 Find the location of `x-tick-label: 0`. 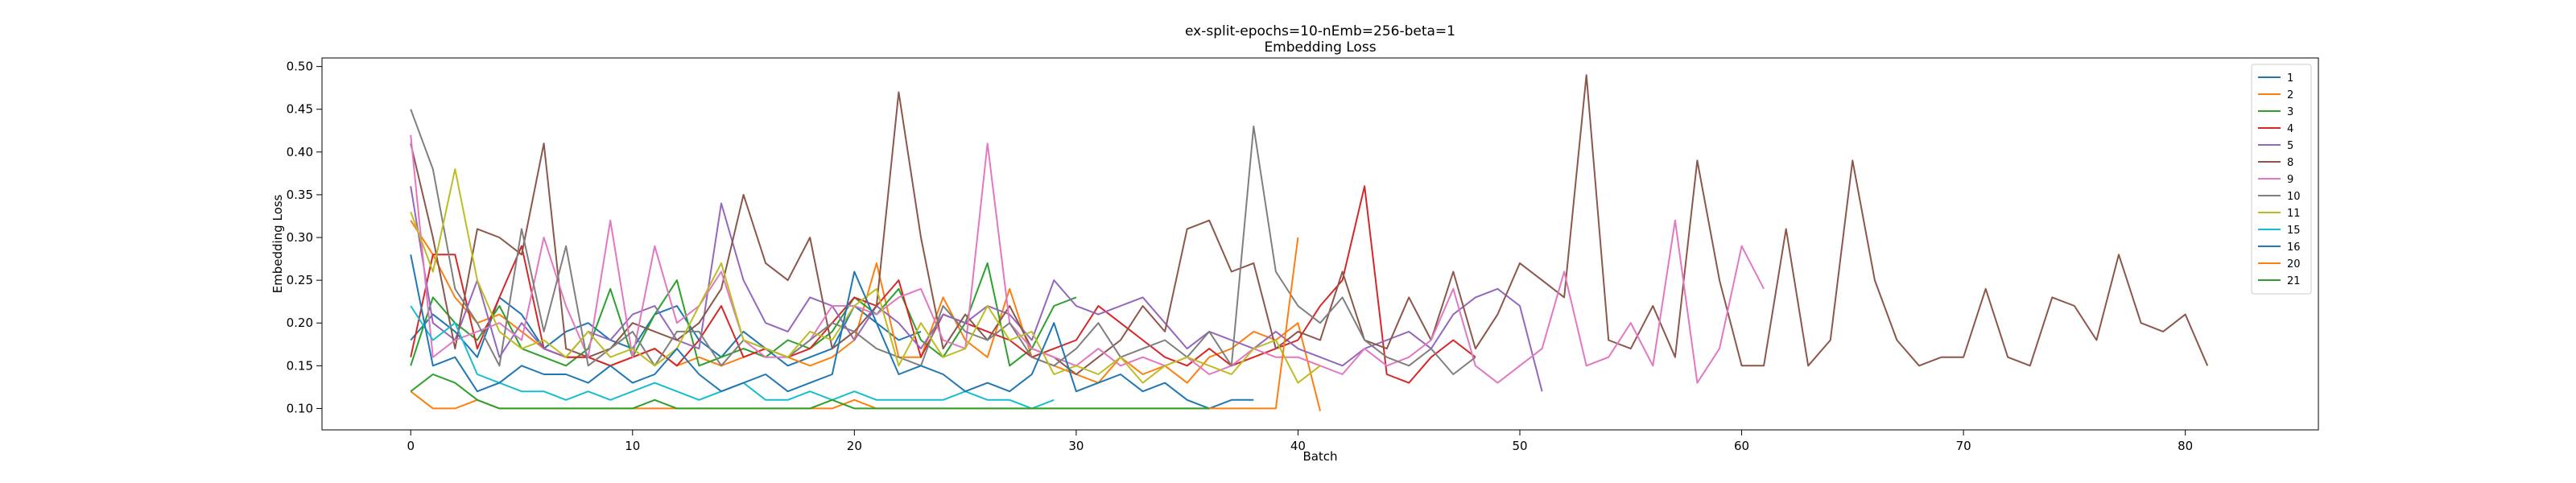

x-tick-label: 0 is located at coordinates (411, 446).